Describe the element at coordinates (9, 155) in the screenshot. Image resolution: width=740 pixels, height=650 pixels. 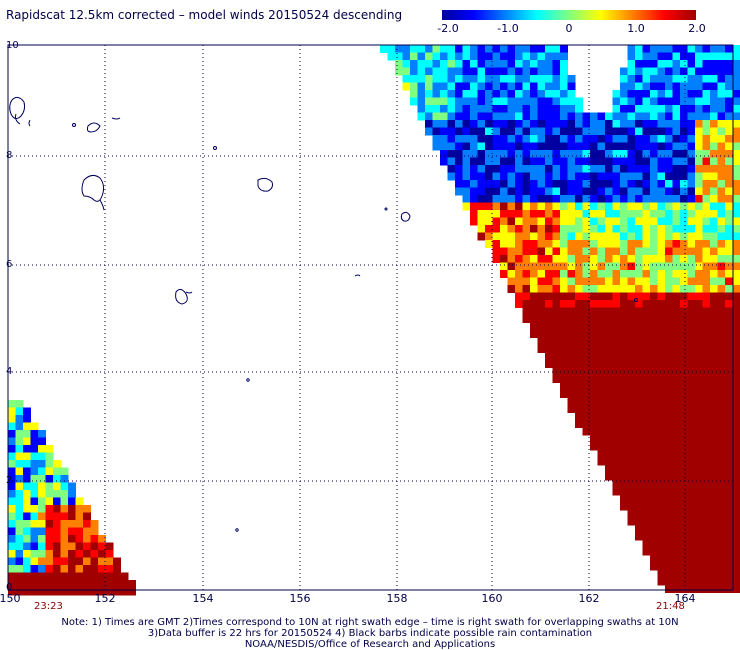
I see `y-tick-label: 8` at that location.